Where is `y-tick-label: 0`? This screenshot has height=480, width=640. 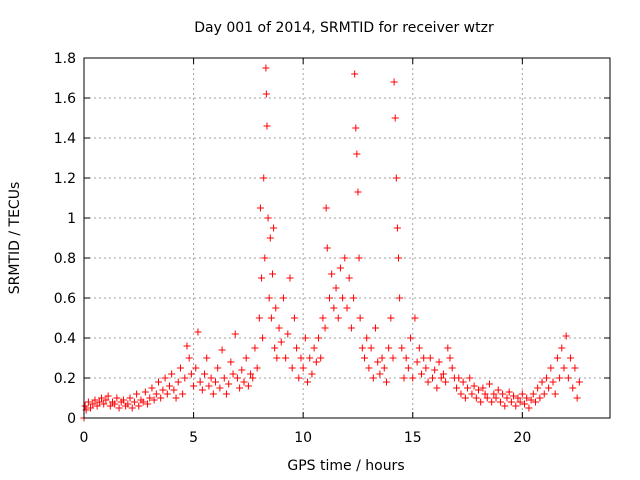 y-tick-label: 0 is located at coordinates (71, 419).